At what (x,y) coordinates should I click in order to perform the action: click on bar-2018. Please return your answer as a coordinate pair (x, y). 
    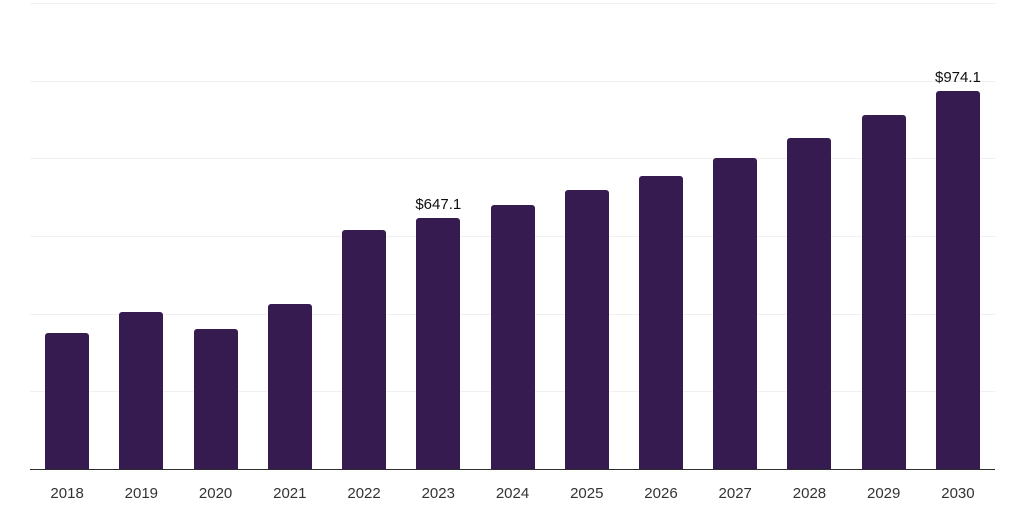
    Looking at the image, I should click on (67, 400).